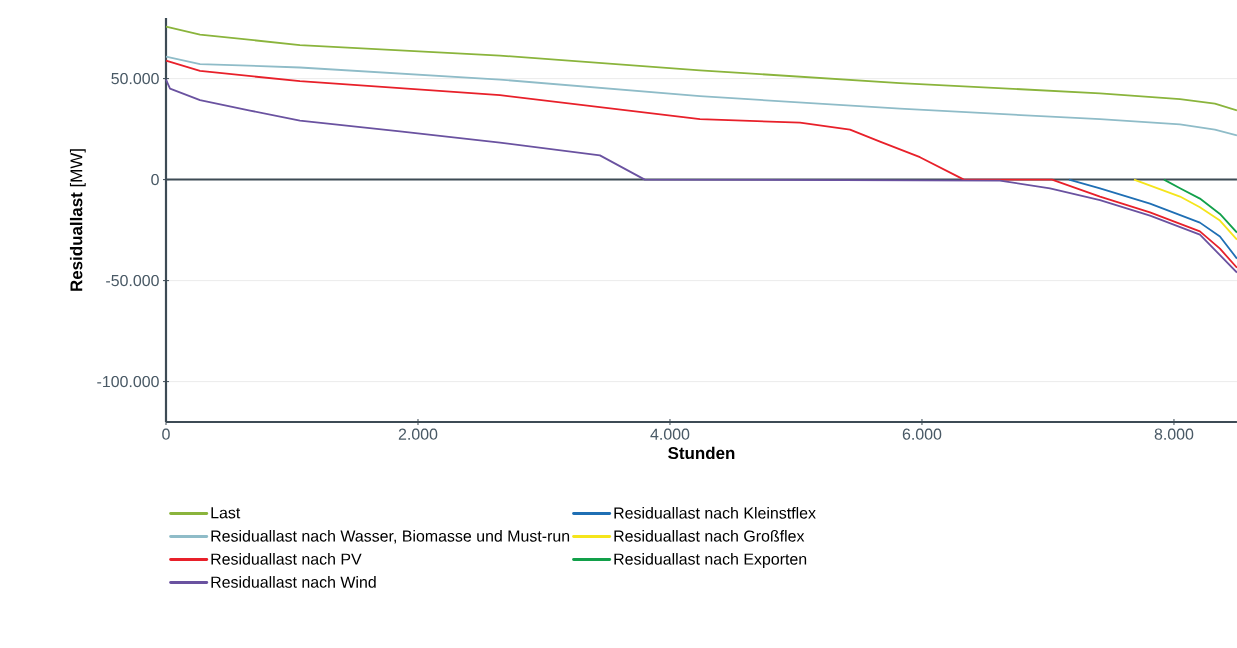 The height and width of the screenshot is (648, 1237). What do you see at coordinates (155, 179) in the screenshot?
I see `y-tick-label: 0` at bounding box center [155, 179].